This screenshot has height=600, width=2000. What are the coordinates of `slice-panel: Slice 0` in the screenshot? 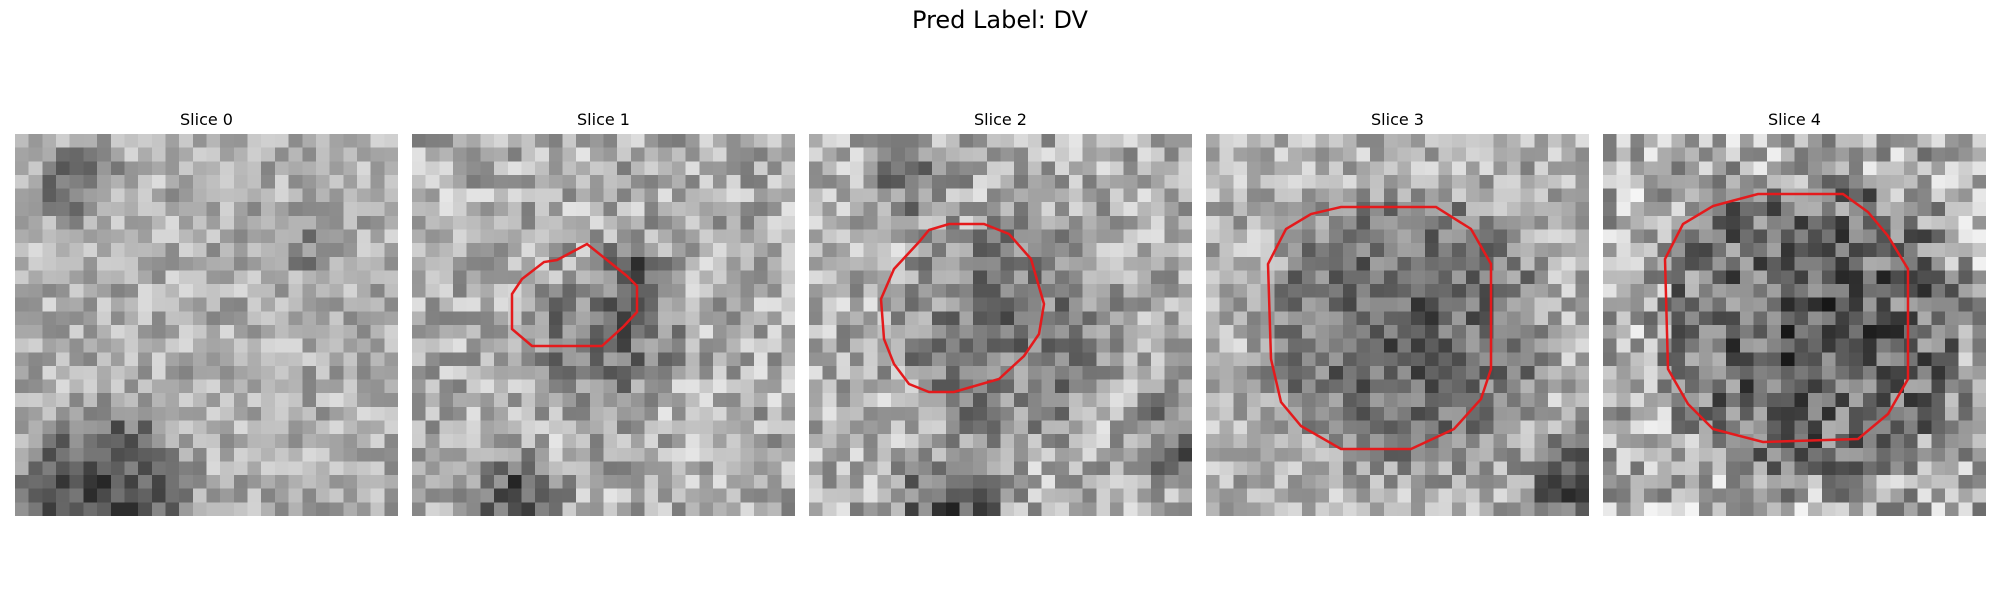 It's located at (206, 312).